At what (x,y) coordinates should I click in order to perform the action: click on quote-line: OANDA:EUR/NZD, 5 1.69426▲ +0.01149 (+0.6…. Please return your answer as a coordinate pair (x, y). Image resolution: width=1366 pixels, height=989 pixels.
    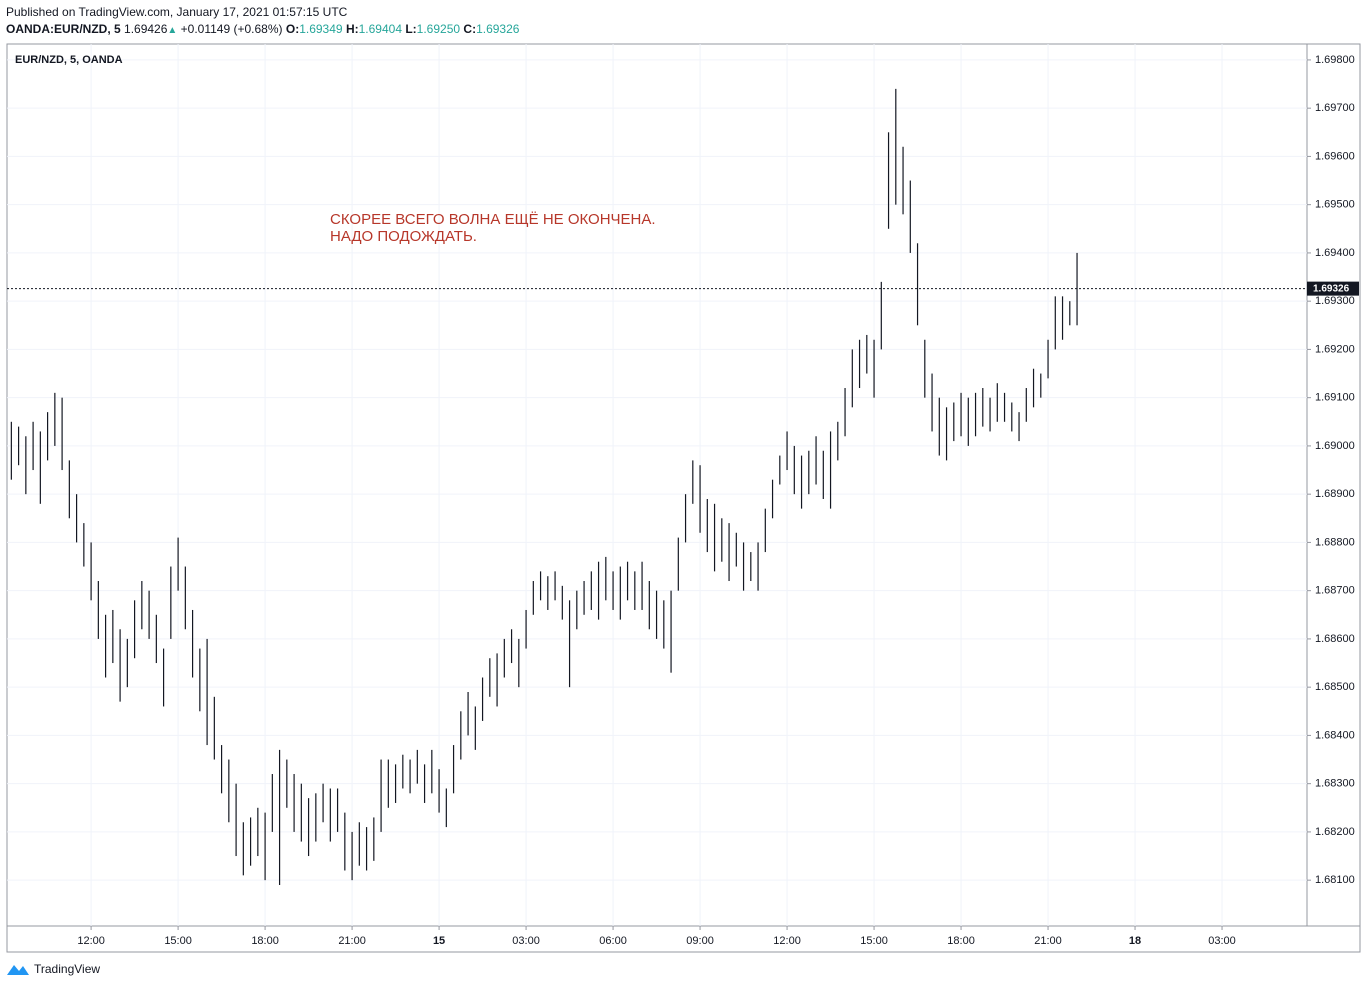
    Looking at the image, I should click on (262, 30).